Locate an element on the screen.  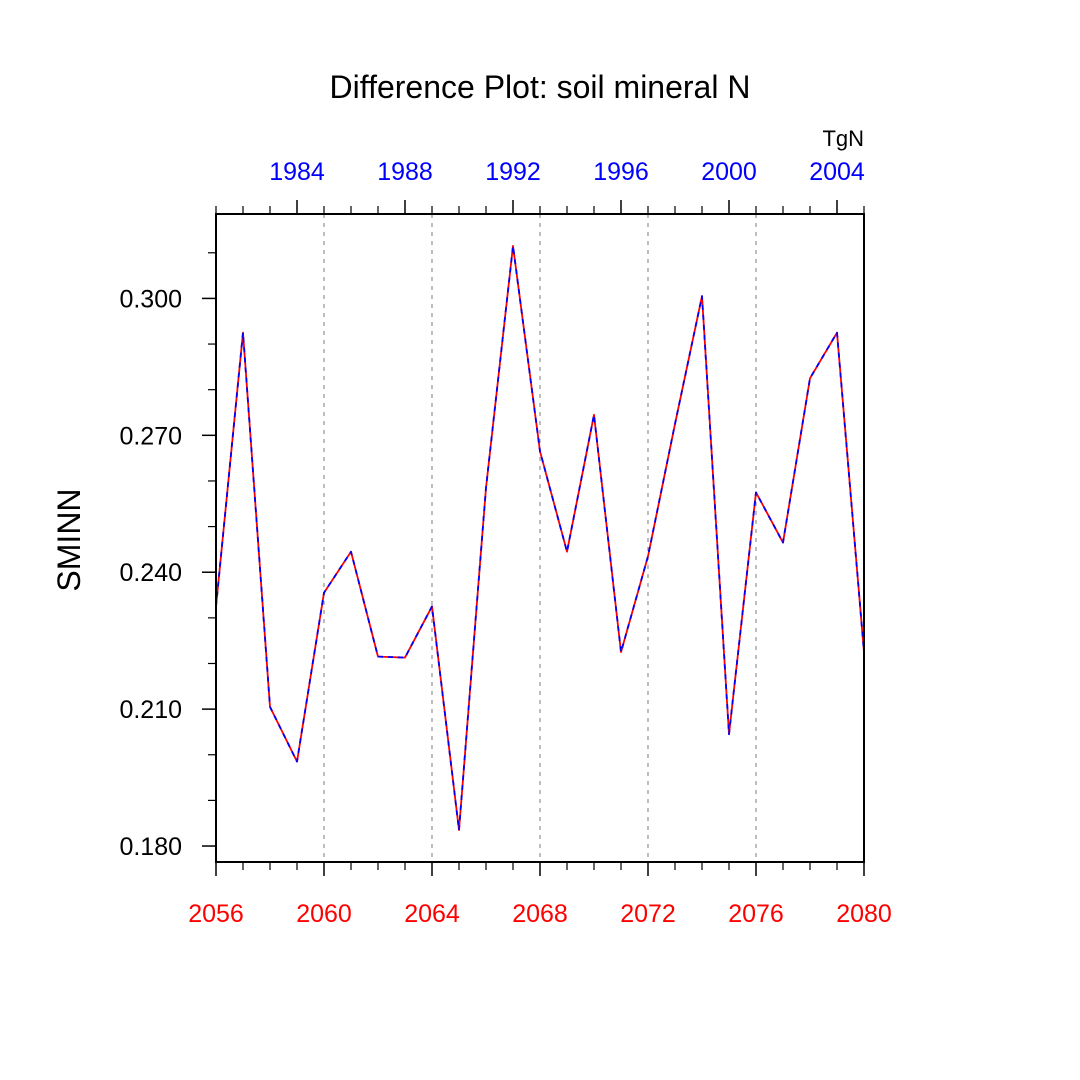
y-tick-label: 0.270 is located at coordinates (150, 436).